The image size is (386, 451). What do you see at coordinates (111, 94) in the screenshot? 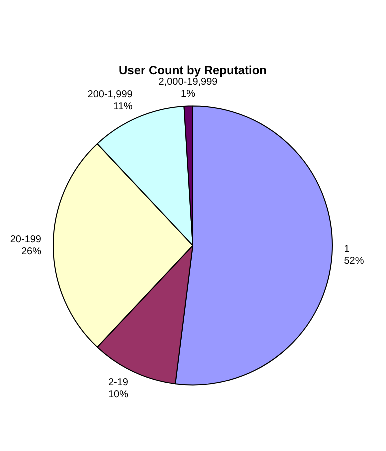
I see `slice-label: 200-1,999` at bounding box center [111, 94].